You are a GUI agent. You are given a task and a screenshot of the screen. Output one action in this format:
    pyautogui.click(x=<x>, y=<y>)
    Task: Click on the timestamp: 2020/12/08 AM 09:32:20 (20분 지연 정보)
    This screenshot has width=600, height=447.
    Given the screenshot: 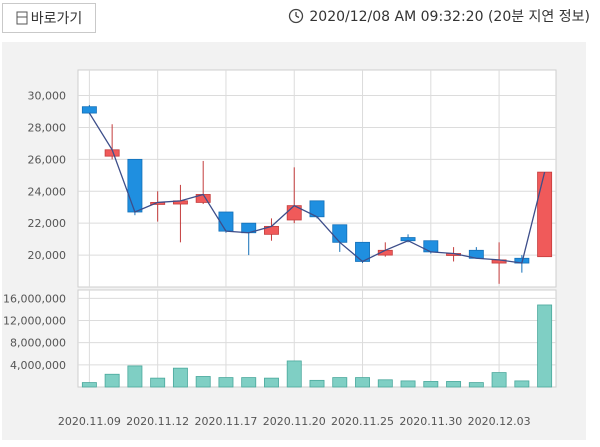 What is the action you would take?
    pyautogui.click(x=439, y=16)
    